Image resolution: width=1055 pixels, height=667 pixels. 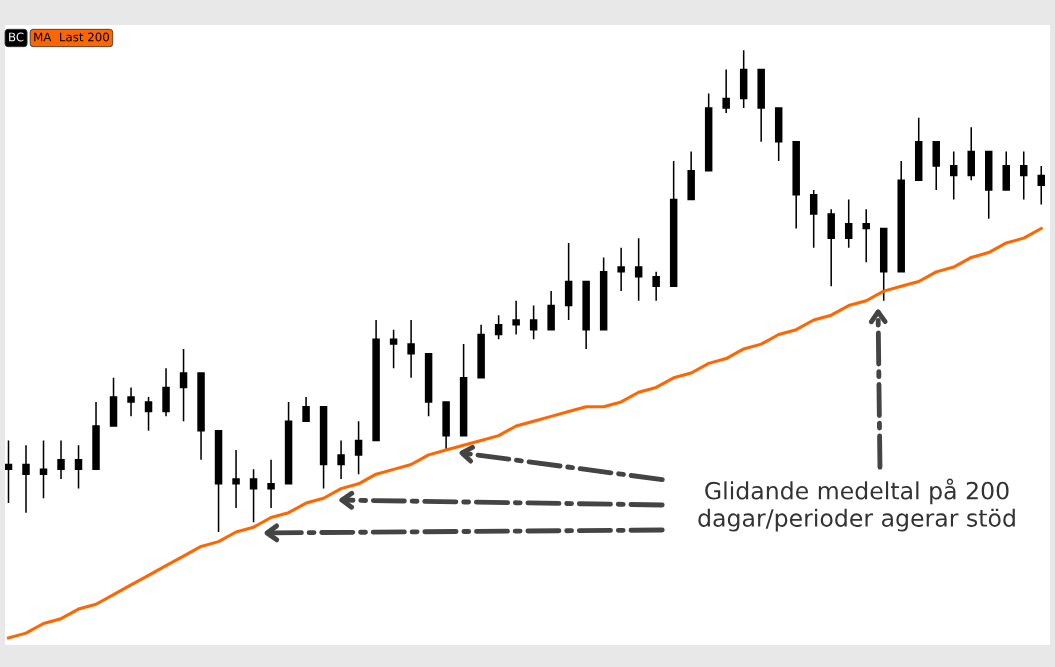 I want to click on text: BC, so click(x=16, y=37).